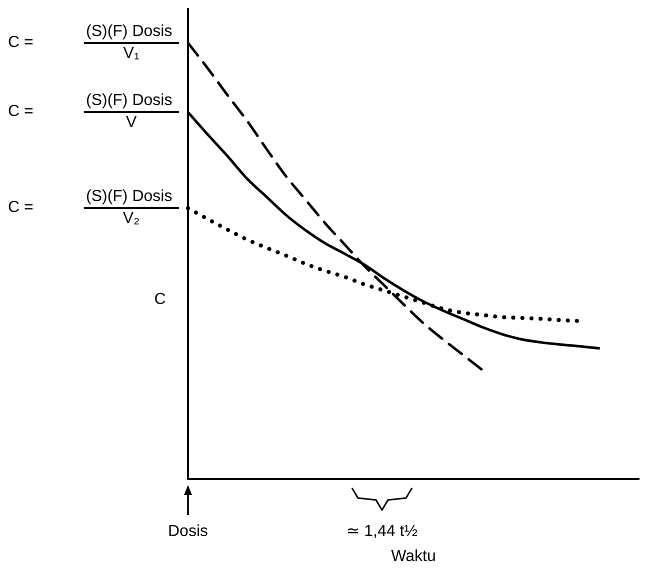 The width and height of the screenshot is (657, 576). Describe the element at coordinates (413, 556) in the screenshot. I see `x-axis-title: Waktu` at that location.